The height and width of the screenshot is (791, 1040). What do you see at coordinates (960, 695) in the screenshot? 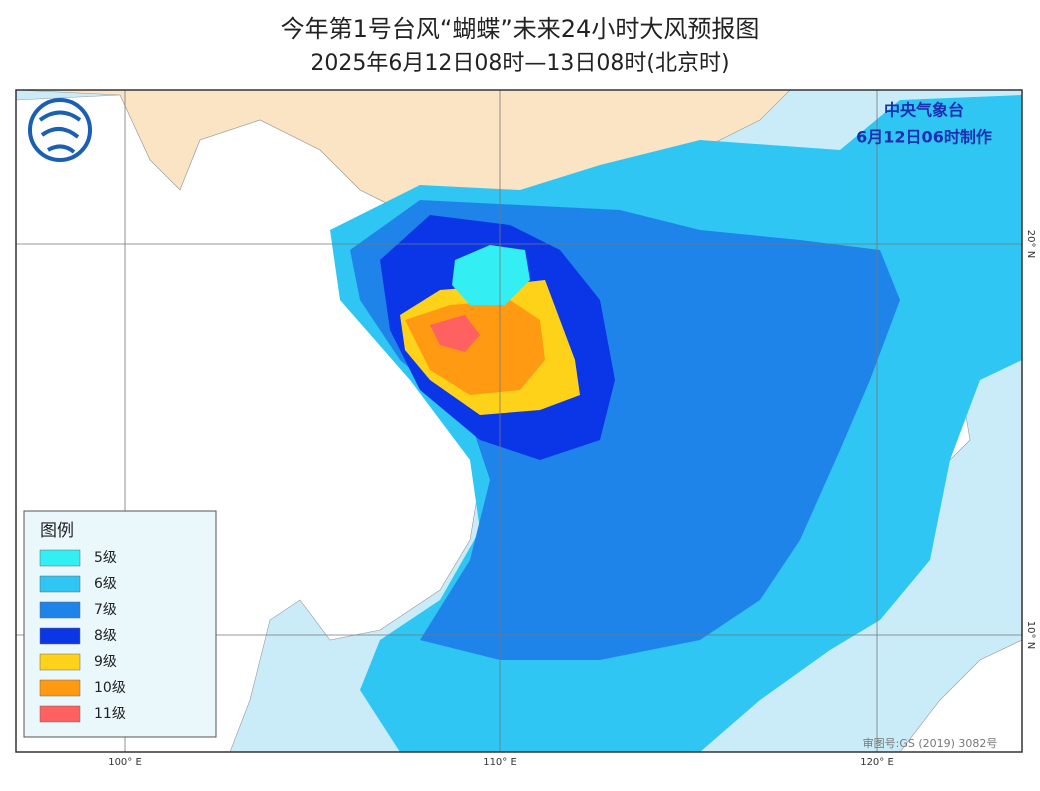
I see `land-borneo` at bounding box center [960, 695].